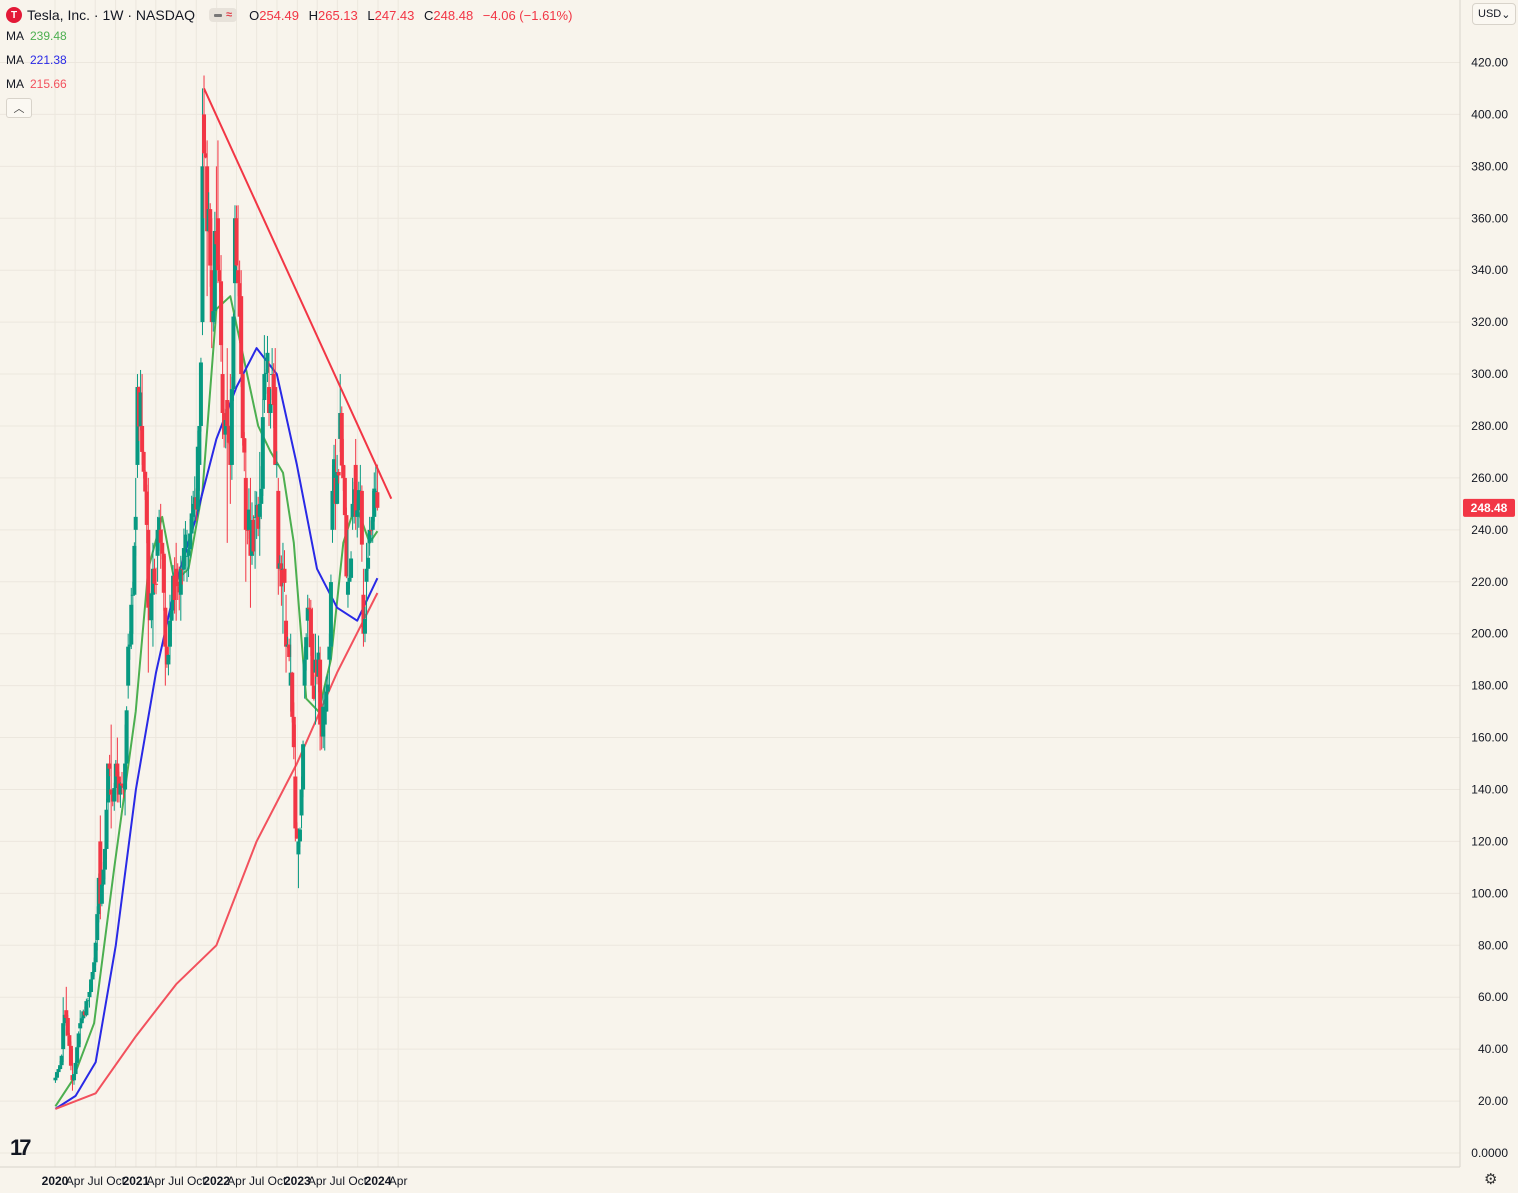 This screenshot has height=1193, width=1518. What do you see at coordinates (19, 108) in the screenshot?
I see `collapse-legend-button: ︿` at bounding box center [19, 108].